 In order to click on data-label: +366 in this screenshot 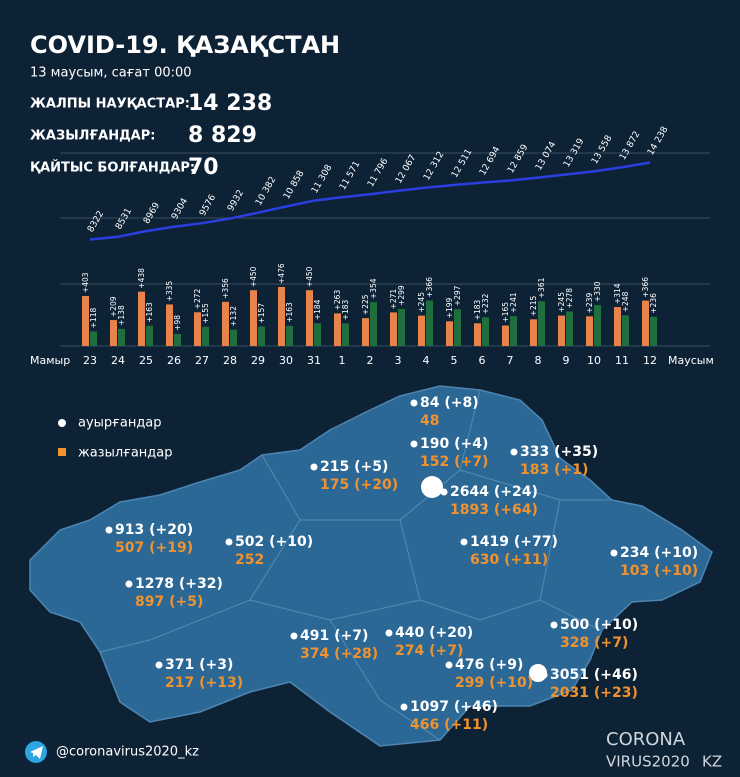, I will do `click(645, 287)`.